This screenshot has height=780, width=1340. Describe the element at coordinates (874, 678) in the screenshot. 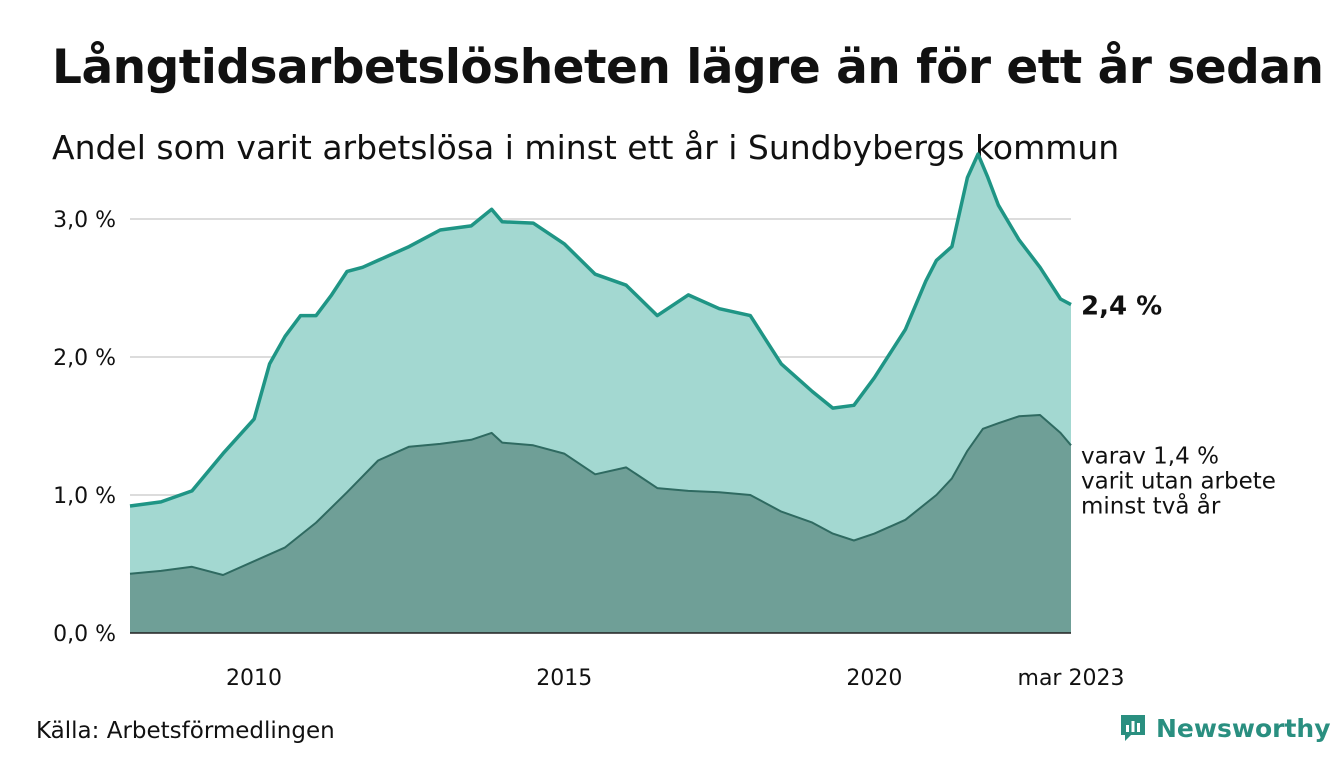

I see `x-tick-label-2: 2020` at that location.